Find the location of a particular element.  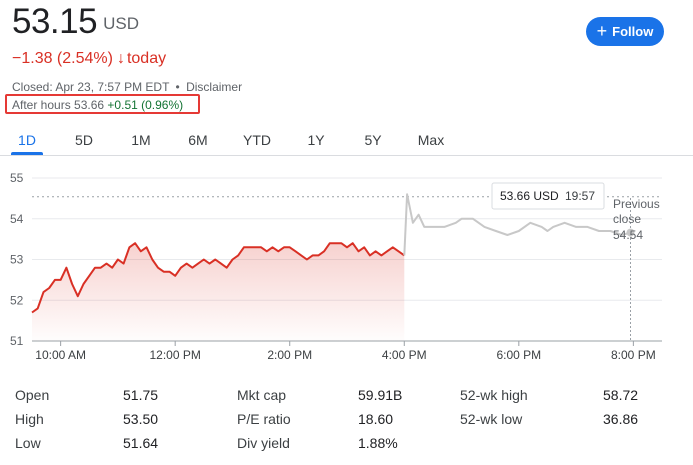

tab-divider is located at coordinates (346, 155).